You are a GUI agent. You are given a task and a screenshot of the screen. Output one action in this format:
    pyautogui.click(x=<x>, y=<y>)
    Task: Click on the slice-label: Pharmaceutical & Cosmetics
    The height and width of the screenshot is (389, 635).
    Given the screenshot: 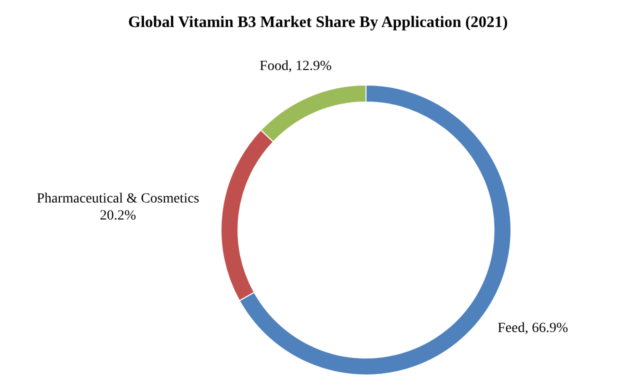 What is the action you would take?
    pyautogui.click(x=118, y=199)
    